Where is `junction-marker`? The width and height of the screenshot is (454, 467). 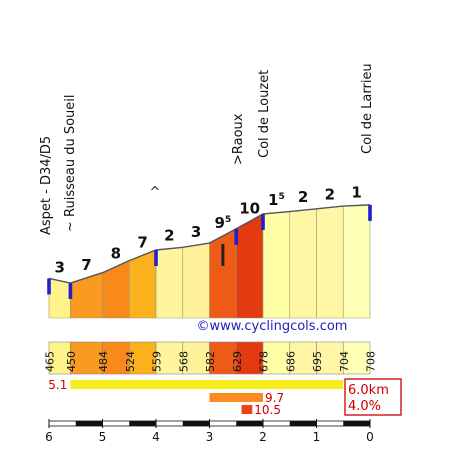 junction-marker is located at coordinates (223, 254).